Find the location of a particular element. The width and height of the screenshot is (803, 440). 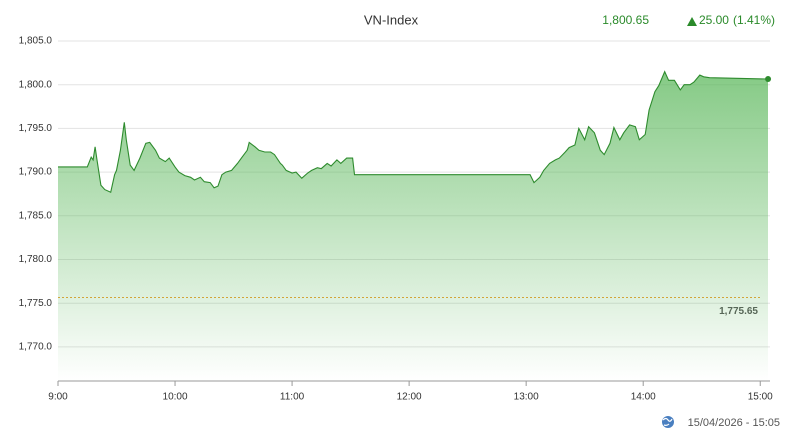

y-tick-label: 1,775.0 is located at coordinates (36, 303).